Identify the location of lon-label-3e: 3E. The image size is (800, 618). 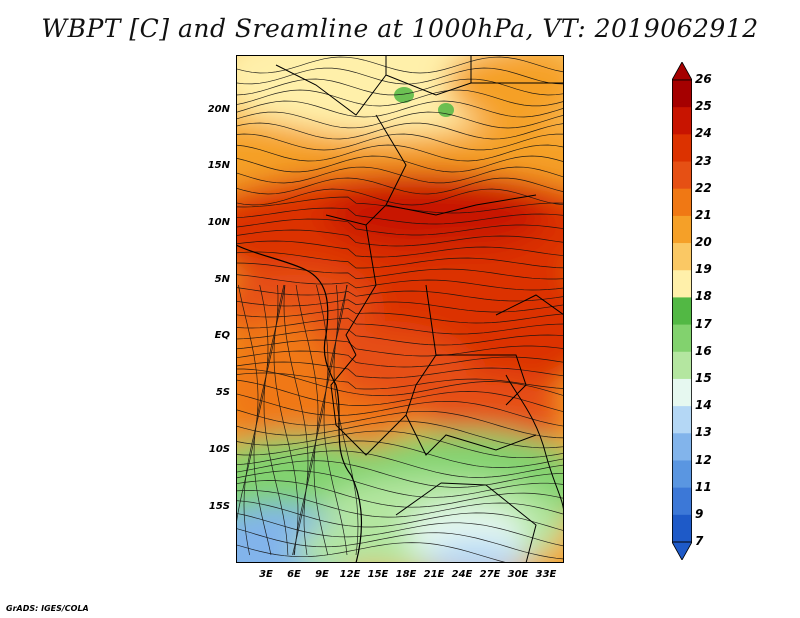
(266, 574).